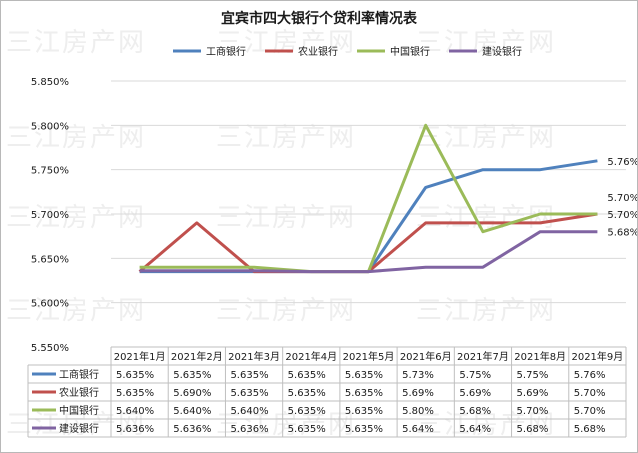  Describe the element at coordinates (597, 356) in the screenshot. I see `x-category-label: 2021年9月` at that location.